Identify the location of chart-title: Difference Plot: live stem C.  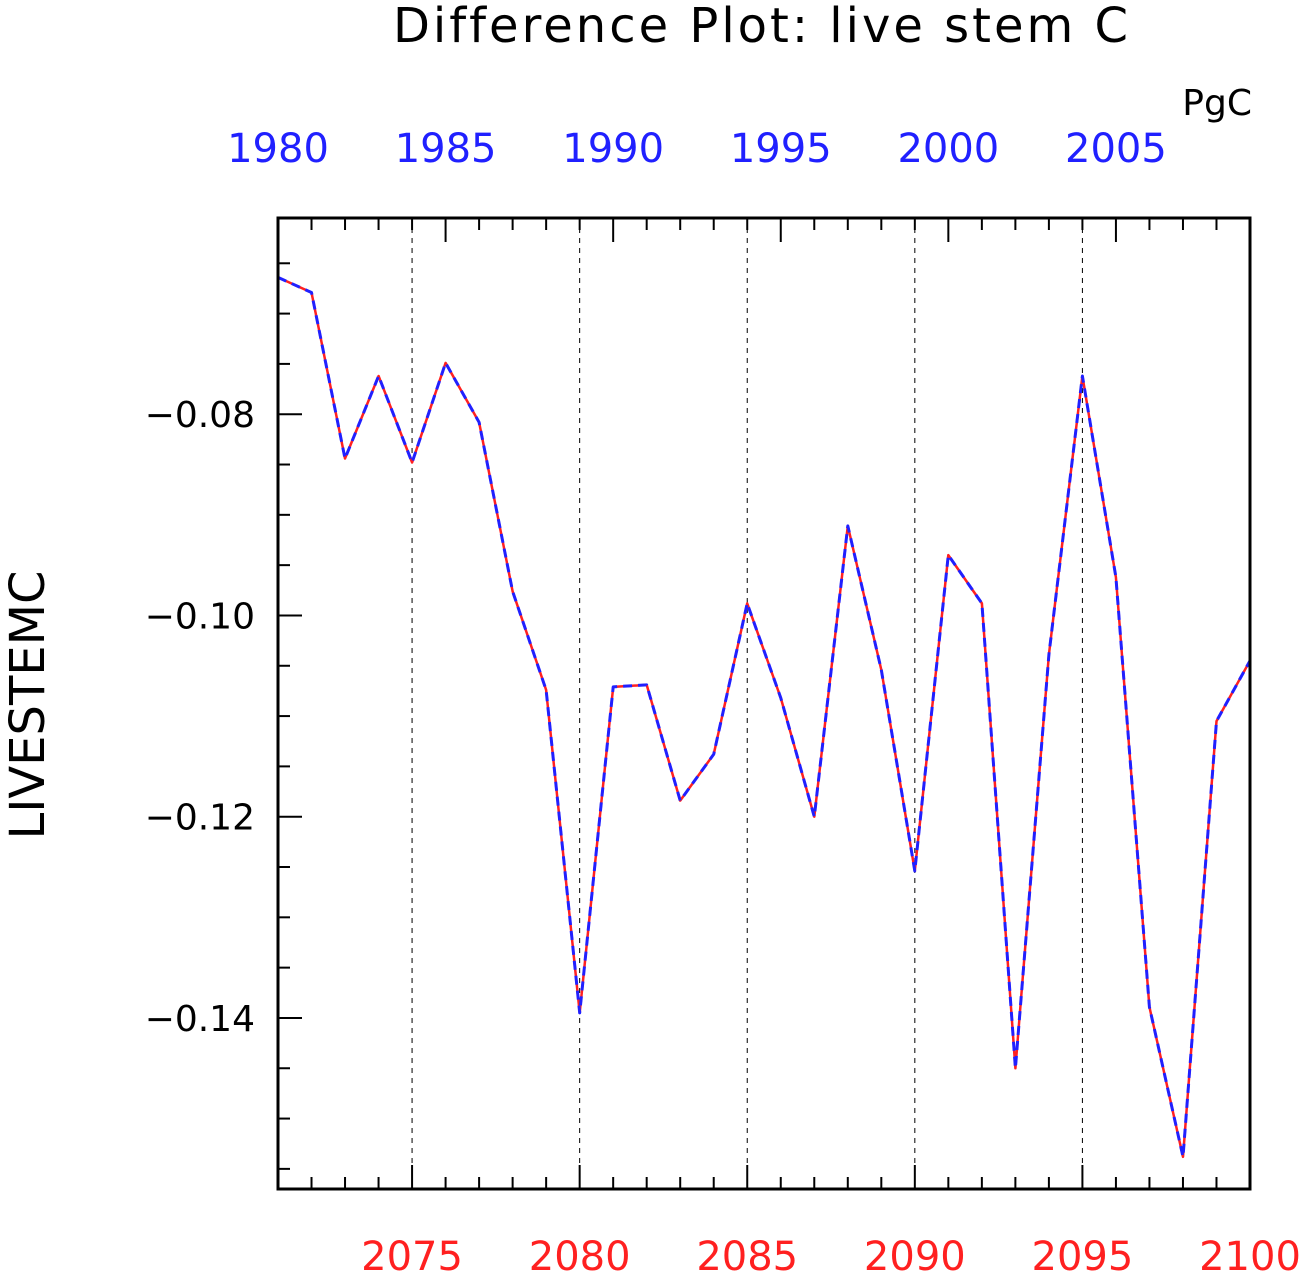
(762, 27).